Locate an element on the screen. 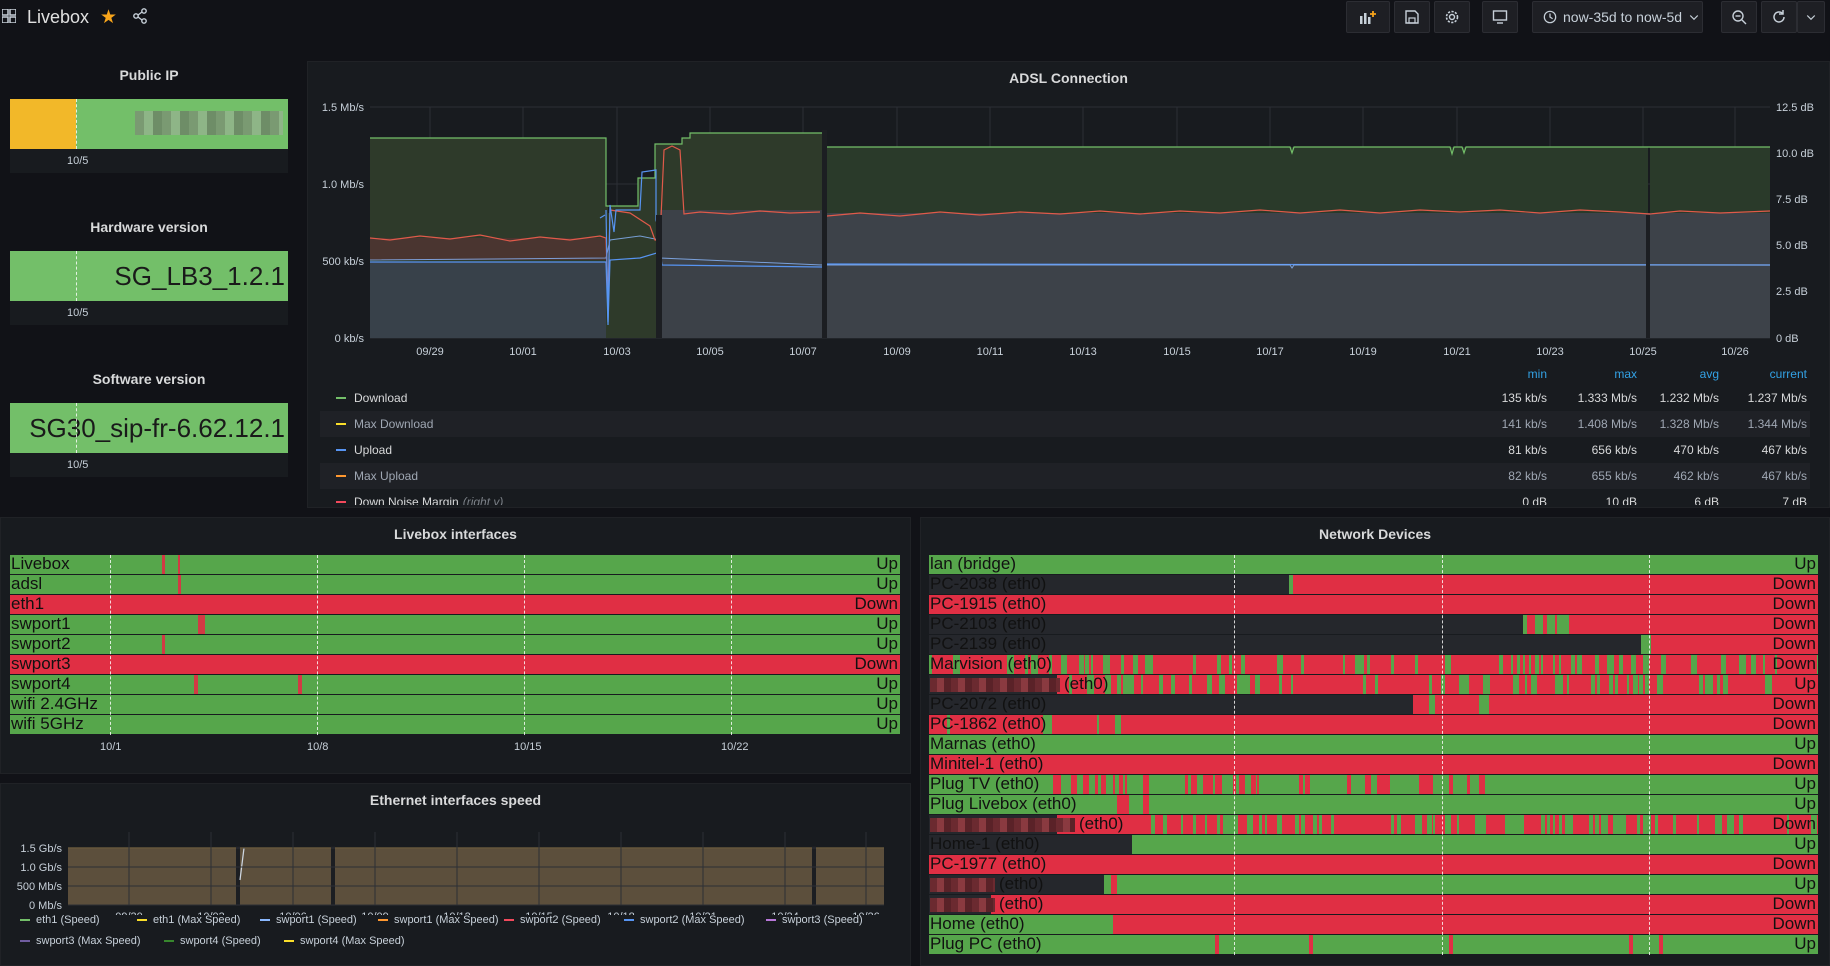  interface-row: swport2 Up is located at coordinates (455, 644).